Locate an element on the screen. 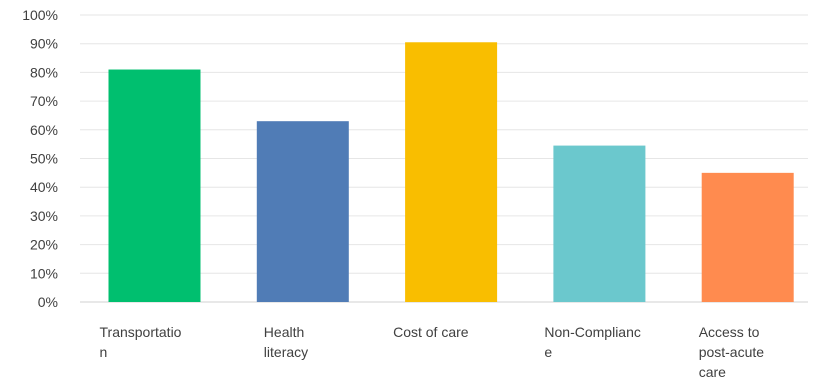 This screenshot has width=813, height=383. x-category-label-line: Health is located at coordinates (284, 332).